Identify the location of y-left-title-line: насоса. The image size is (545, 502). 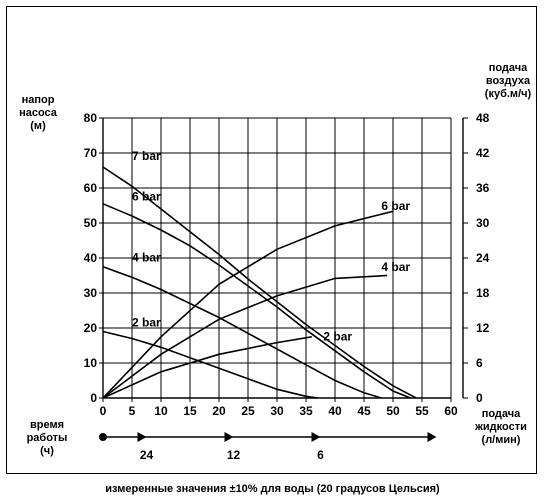
(38, 113).